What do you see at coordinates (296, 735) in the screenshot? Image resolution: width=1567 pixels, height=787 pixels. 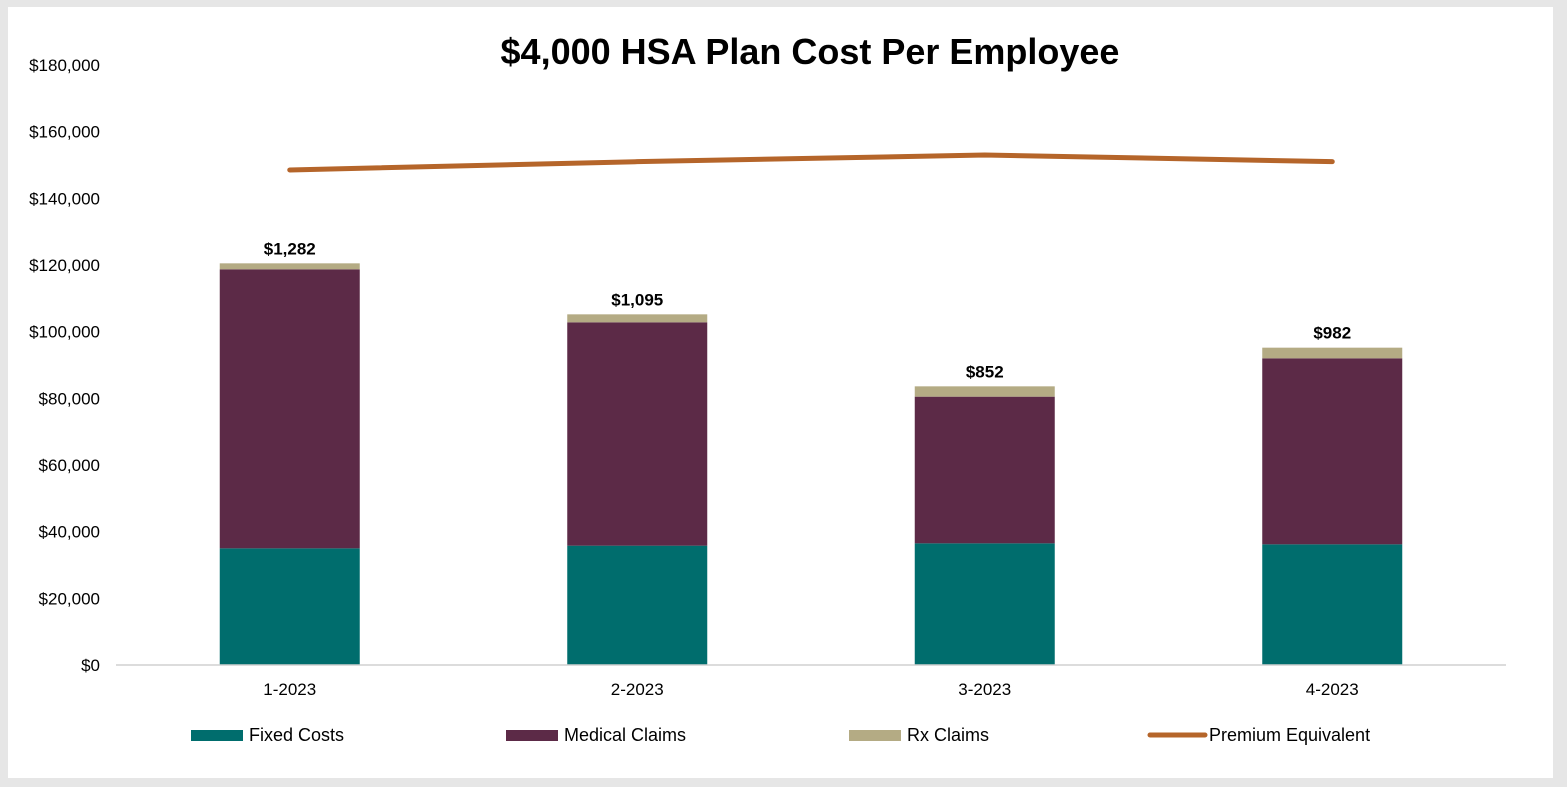 I see `legend-label-fixed-costs: Fixed Costs` at bounding box center [296, 735].